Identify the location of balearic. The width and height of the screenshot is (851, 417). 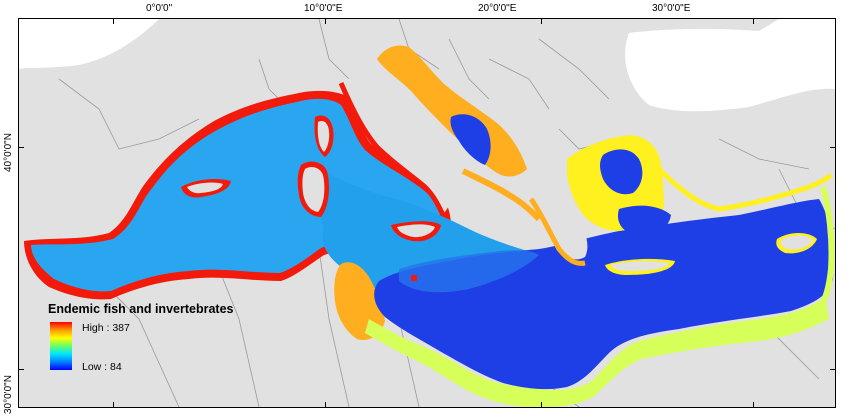
(205, 188).